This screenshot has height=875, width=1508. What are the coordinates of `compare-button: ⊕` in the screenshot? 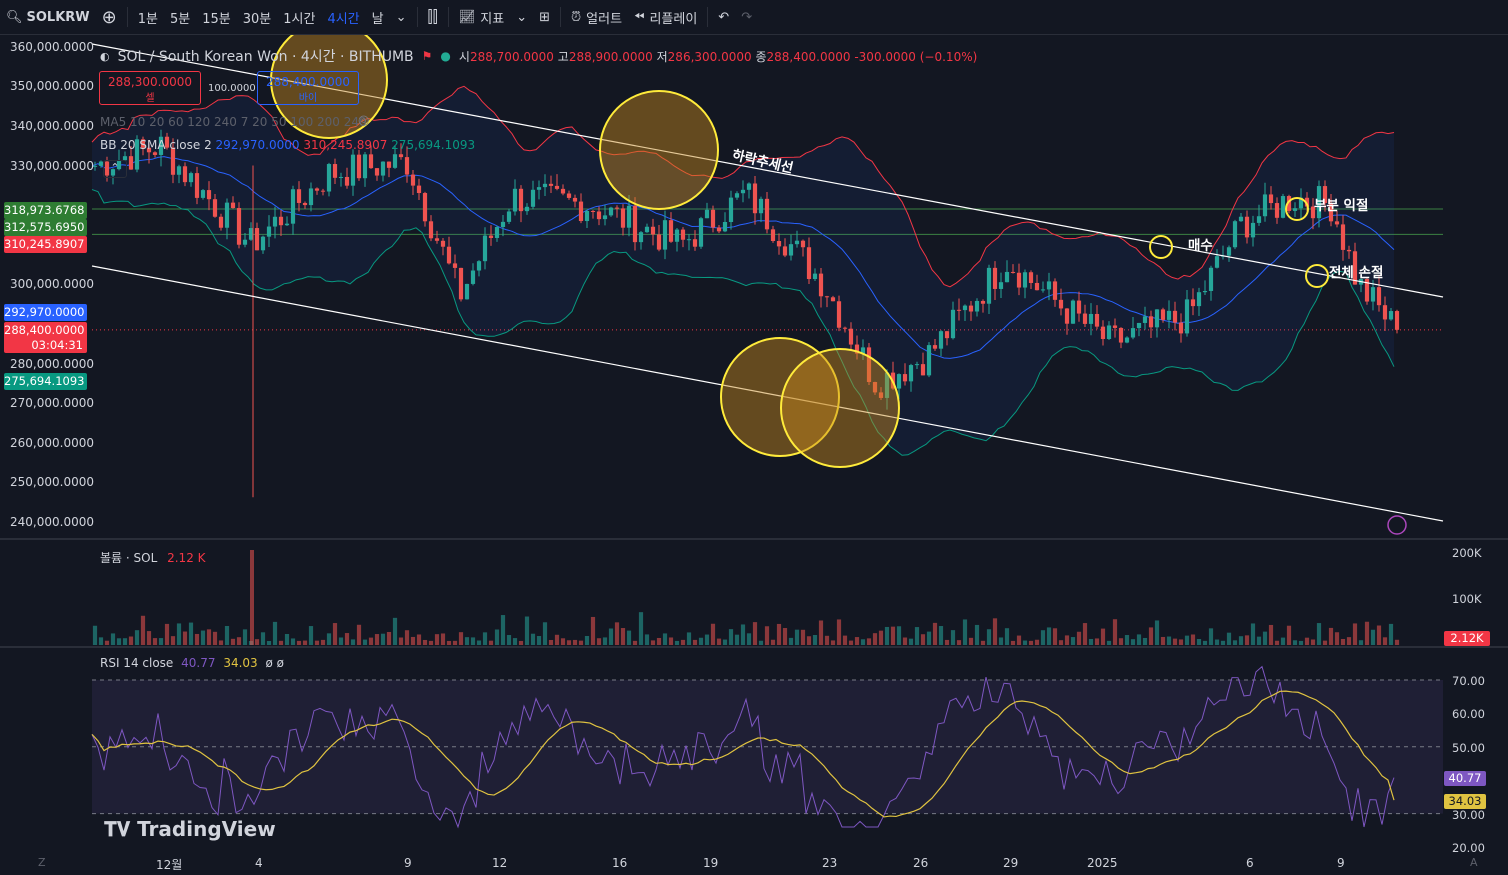 It's located at (109, 17).